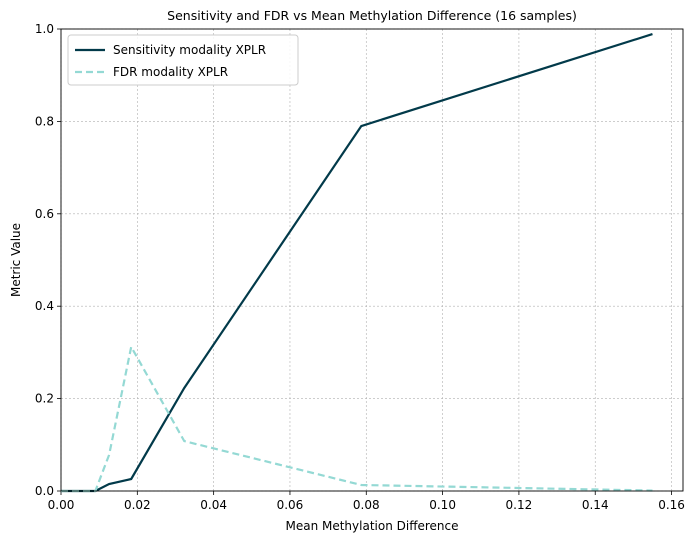 The image size is (697, 548). Describe the element at coordinates (183, 60) in the screenshot. I see `legend-box` at that location.